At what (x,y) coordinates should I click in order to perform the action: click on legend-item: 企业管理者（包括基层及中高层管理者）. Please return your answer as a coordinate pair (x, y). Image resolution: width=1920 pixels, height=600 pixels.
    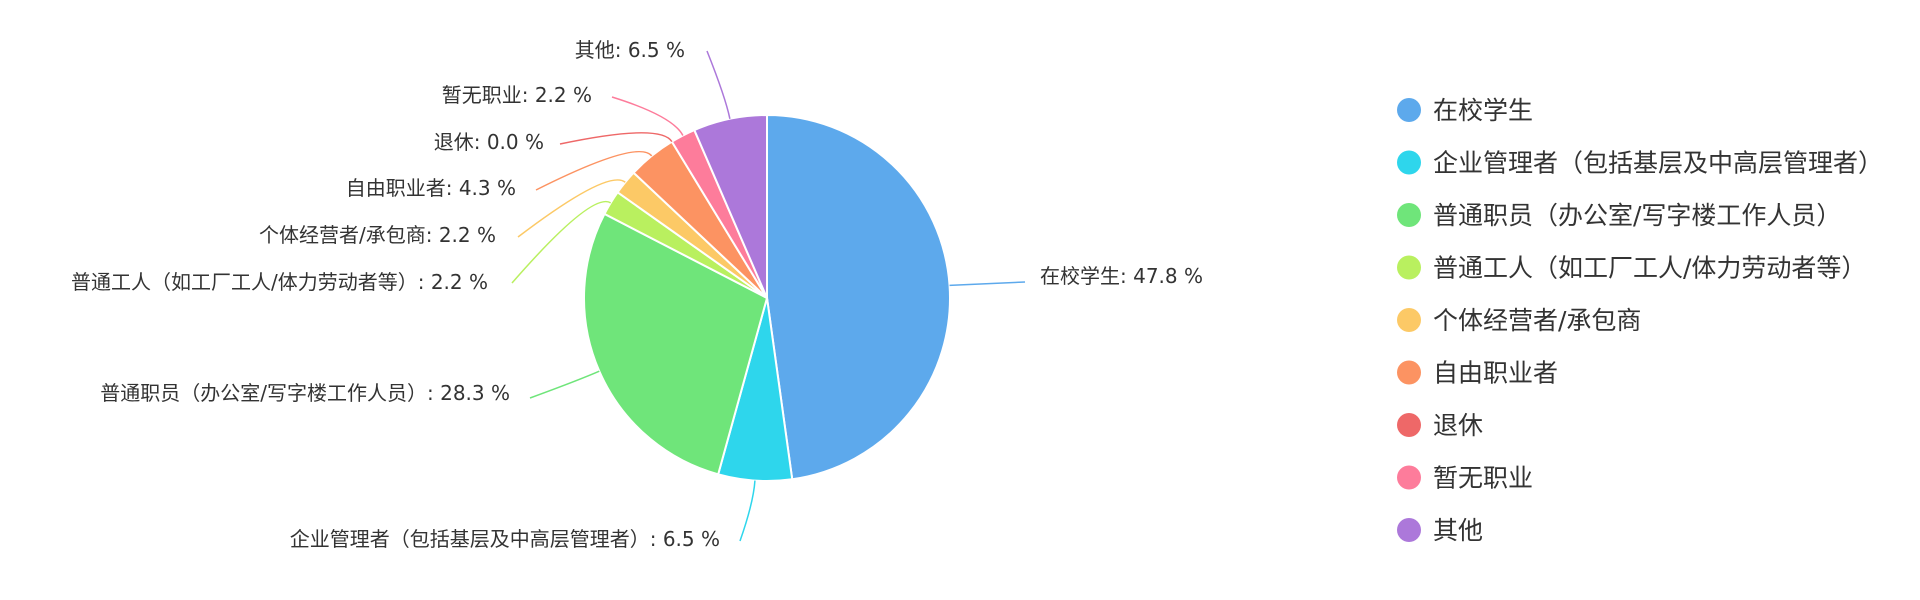
    Looking at the image, I should click on (1640, 163).